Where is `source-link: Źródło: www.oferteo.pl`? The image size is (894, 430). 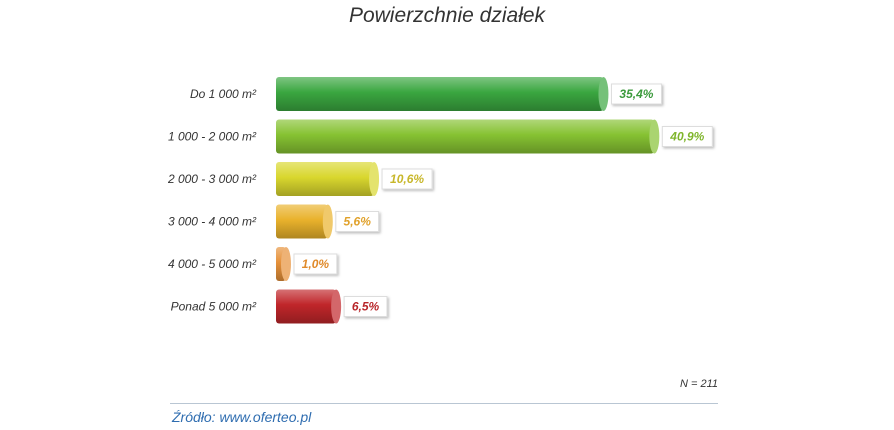
source-link: Źródło: www.oferteo.pl is located at coordinates (242, 417).